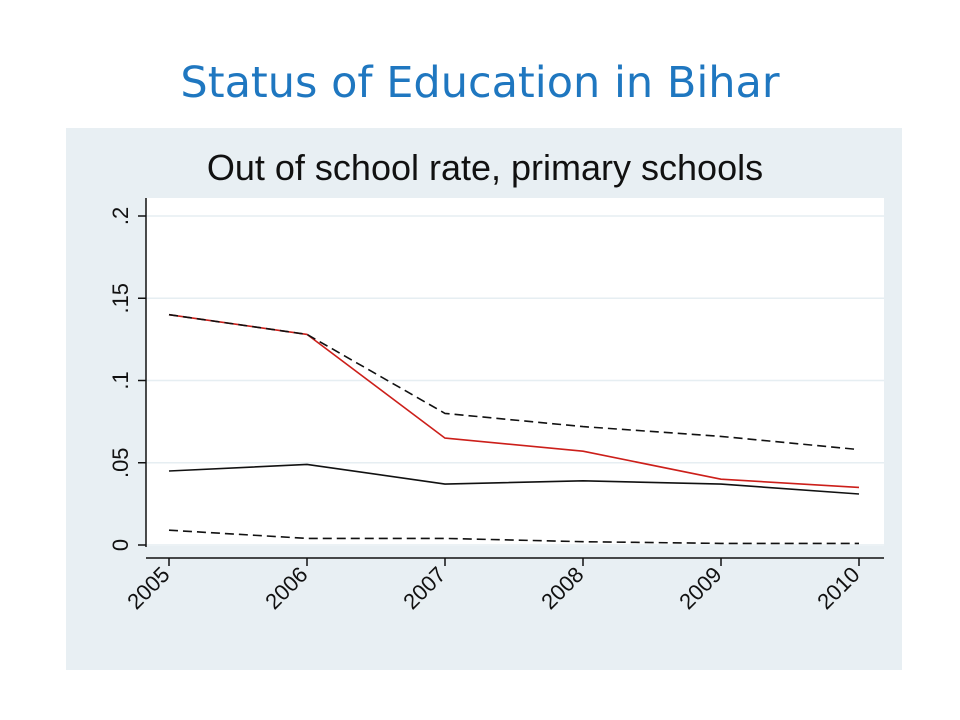 The width and height of the screenshot is (960, 720). Describe the element at coordinates (286, 588) in the screenshot. I see `x-tick-label: 2006` at that location.